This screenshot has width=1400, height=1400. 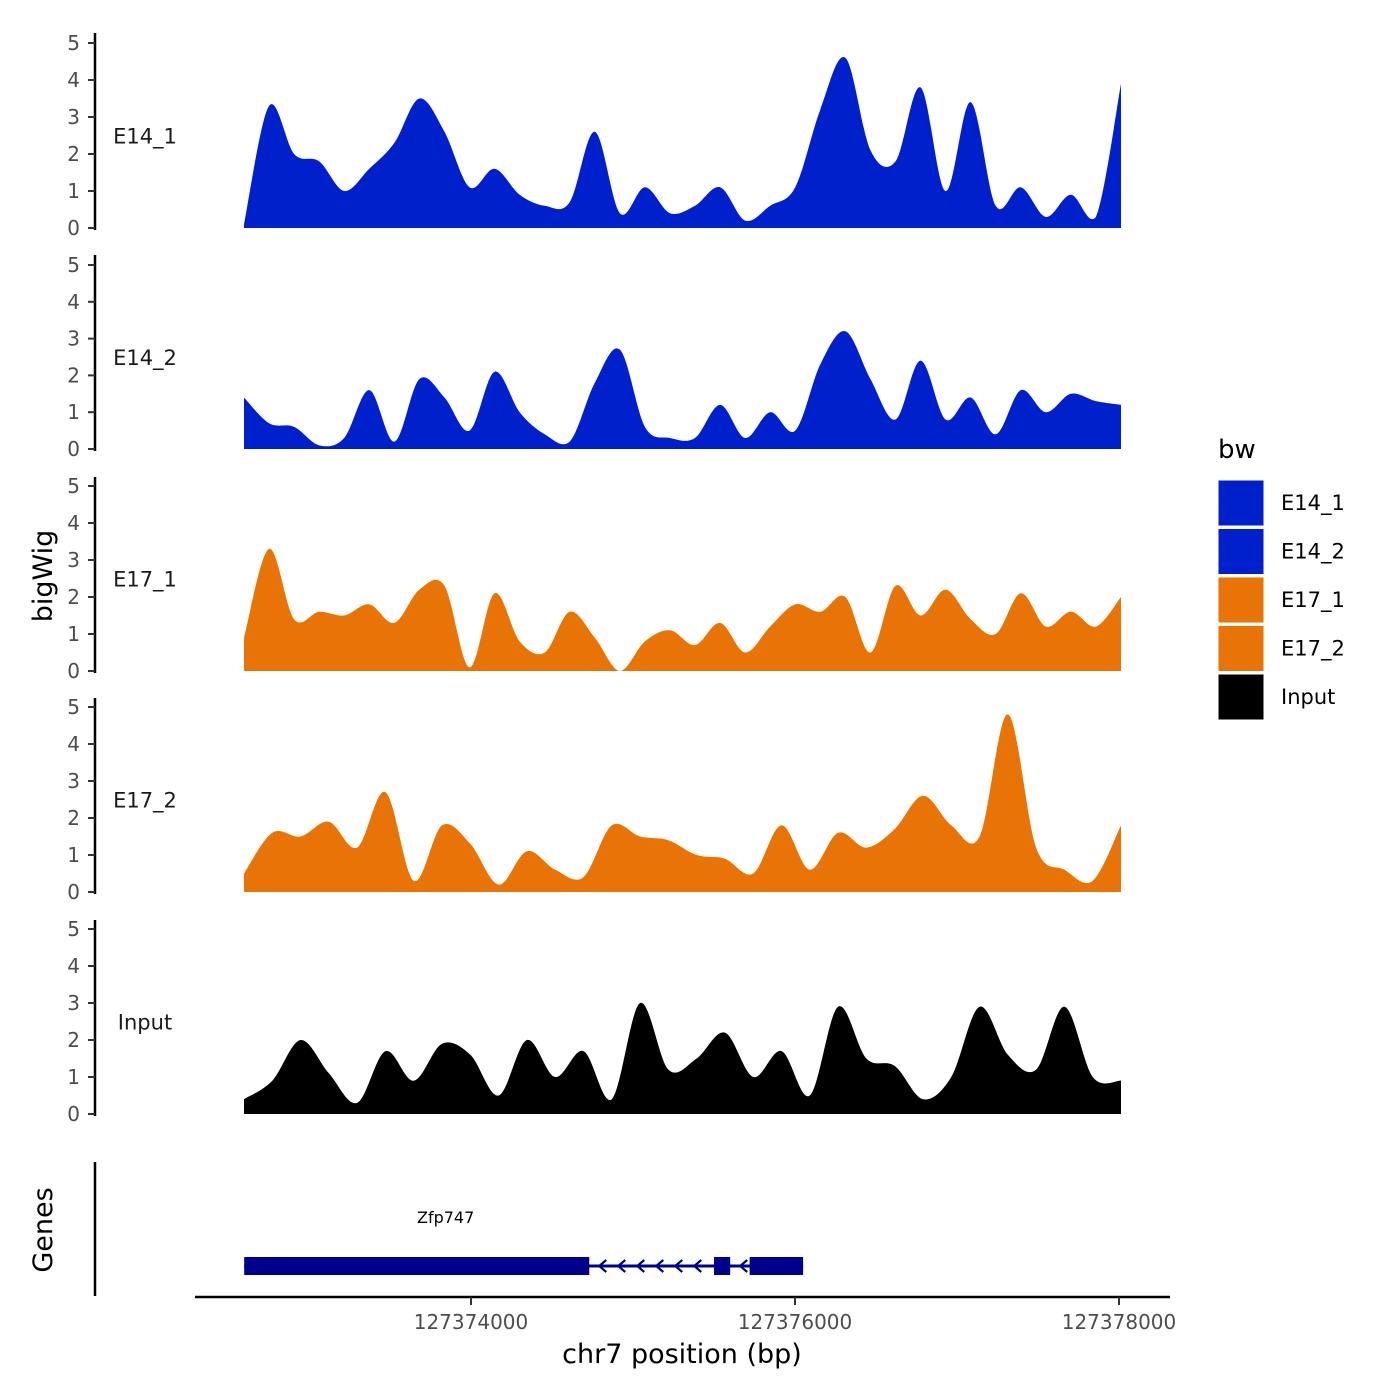 What do you see at coordinates (682, 1354) in the screenshot?
I see `x-axis-title: chr7 position (bp)` at bounding box center [682, 1354].